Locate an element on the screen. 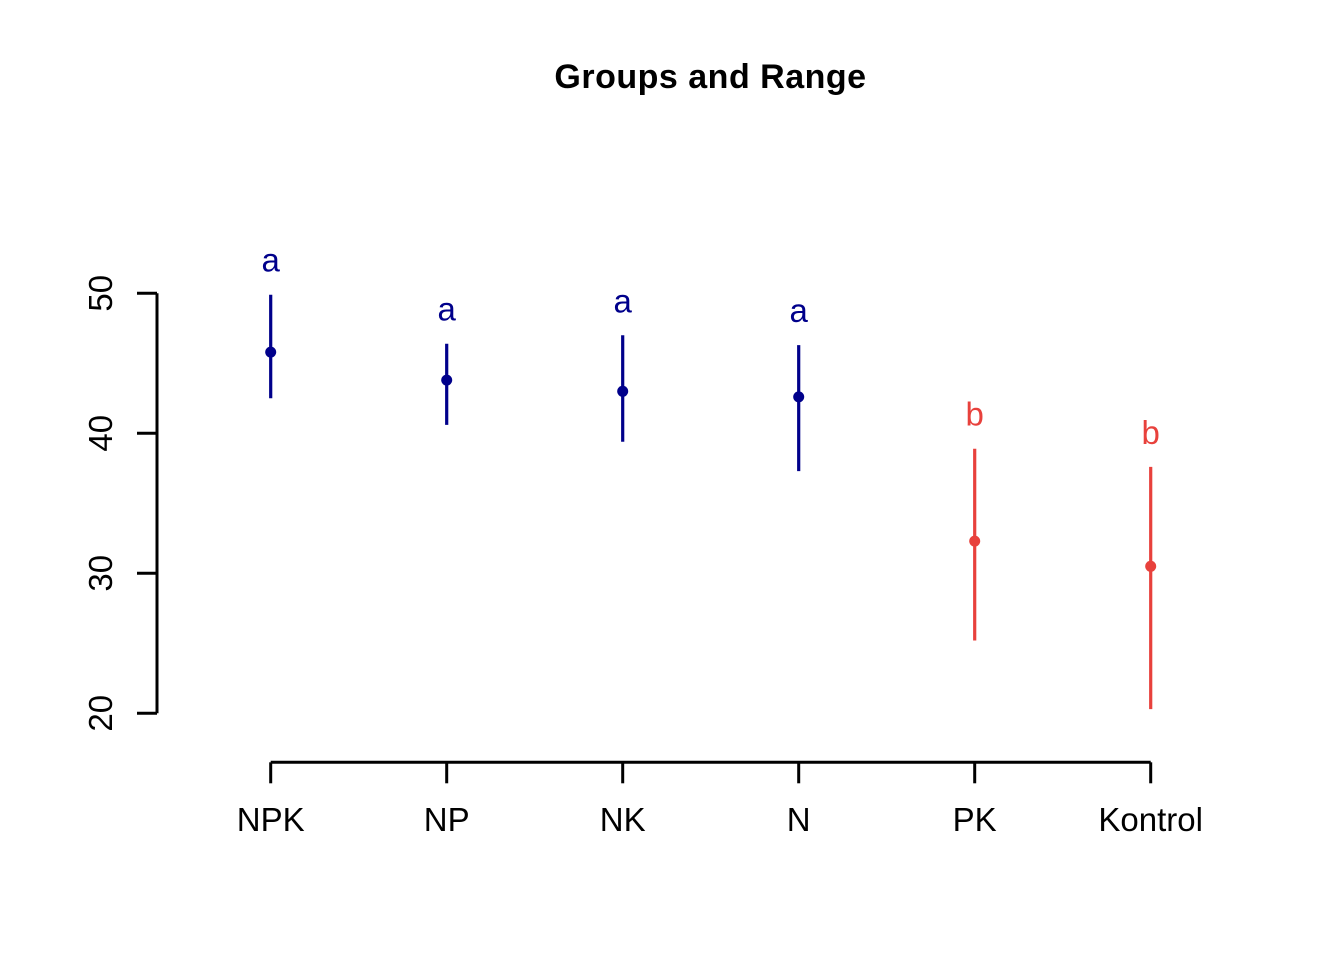 Image resolution: width=1344 pixels, height=960 pixels. y-tick-label: 20 is located at coordinates (100, 713).